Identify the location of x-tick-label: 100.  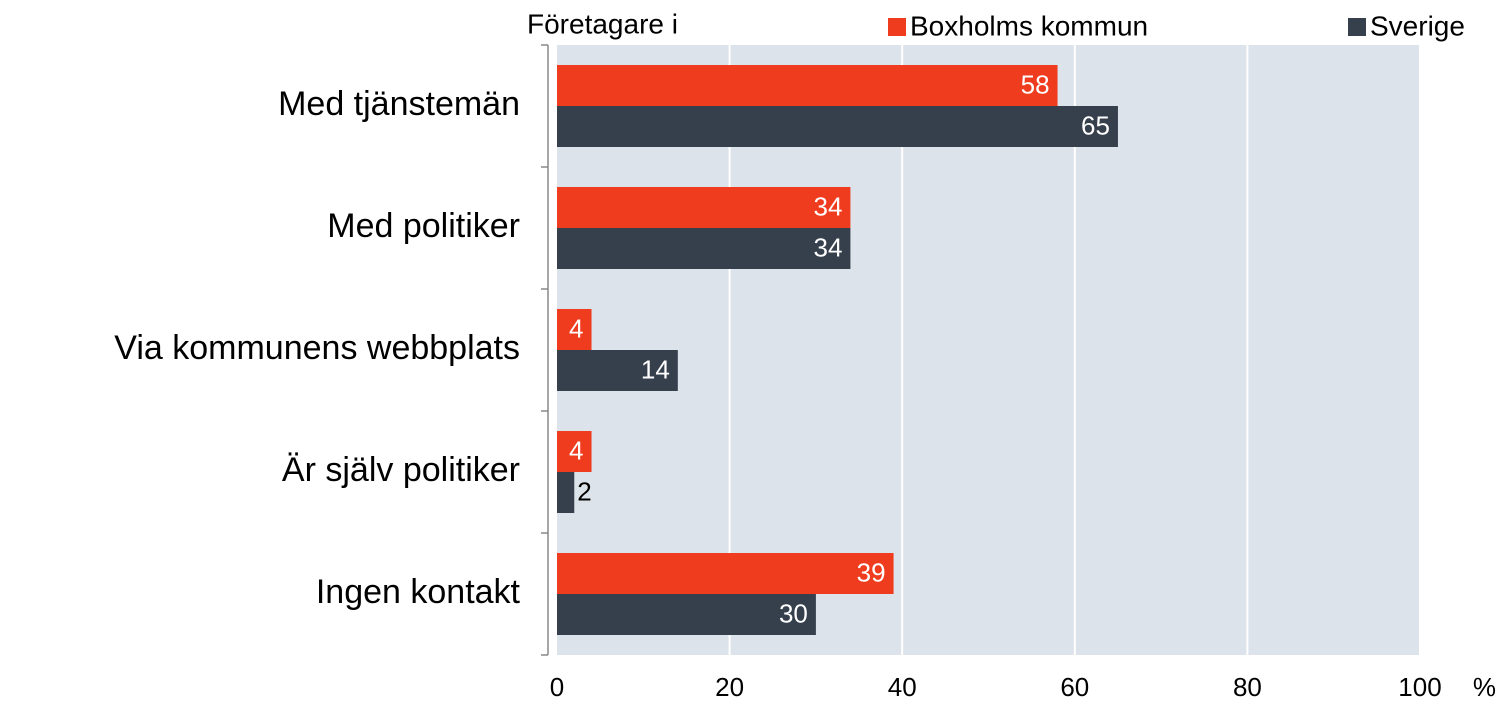
(1419, 687).